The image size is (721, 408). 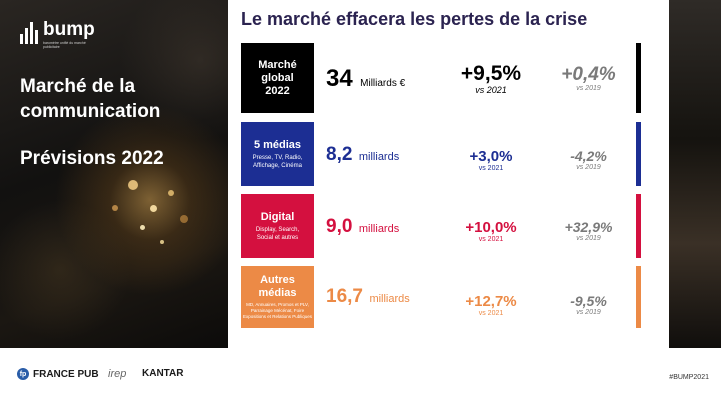 I want to click on change-value: -9,5%, so click(x=588, y=301).